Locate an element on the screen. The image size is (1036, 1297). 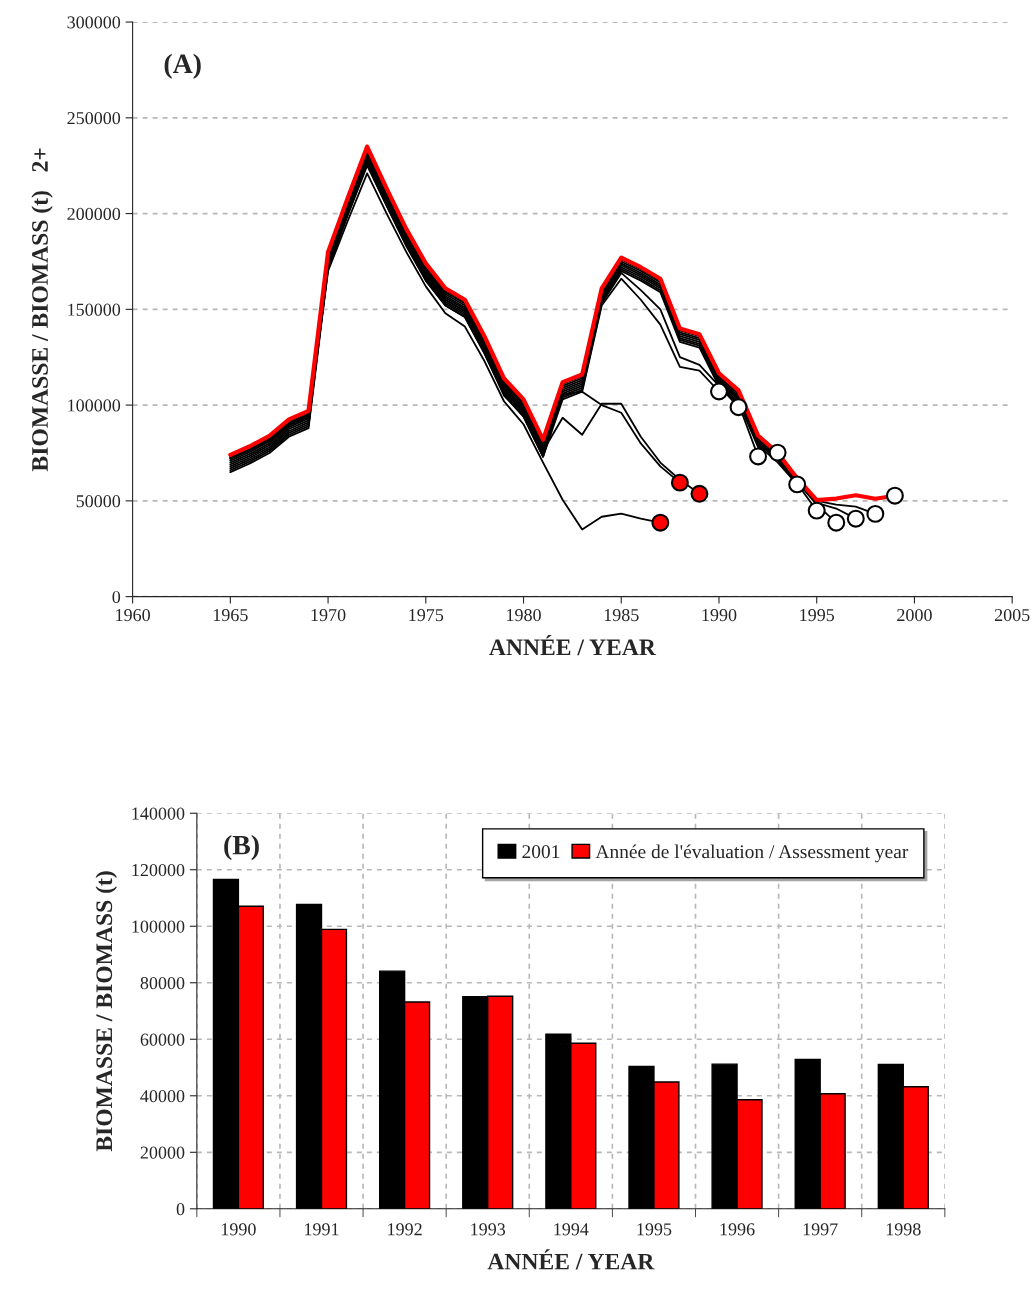
x-tick-label: 1985 is located at coordinates (621, 615).